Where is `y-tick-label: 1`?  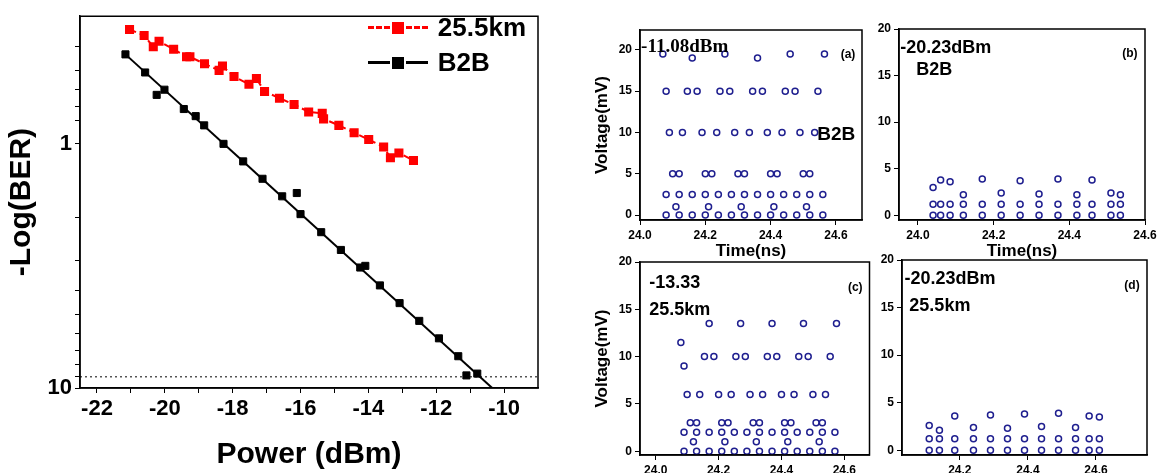 y-tick-label: 1 is located at coordinates (65, 142).